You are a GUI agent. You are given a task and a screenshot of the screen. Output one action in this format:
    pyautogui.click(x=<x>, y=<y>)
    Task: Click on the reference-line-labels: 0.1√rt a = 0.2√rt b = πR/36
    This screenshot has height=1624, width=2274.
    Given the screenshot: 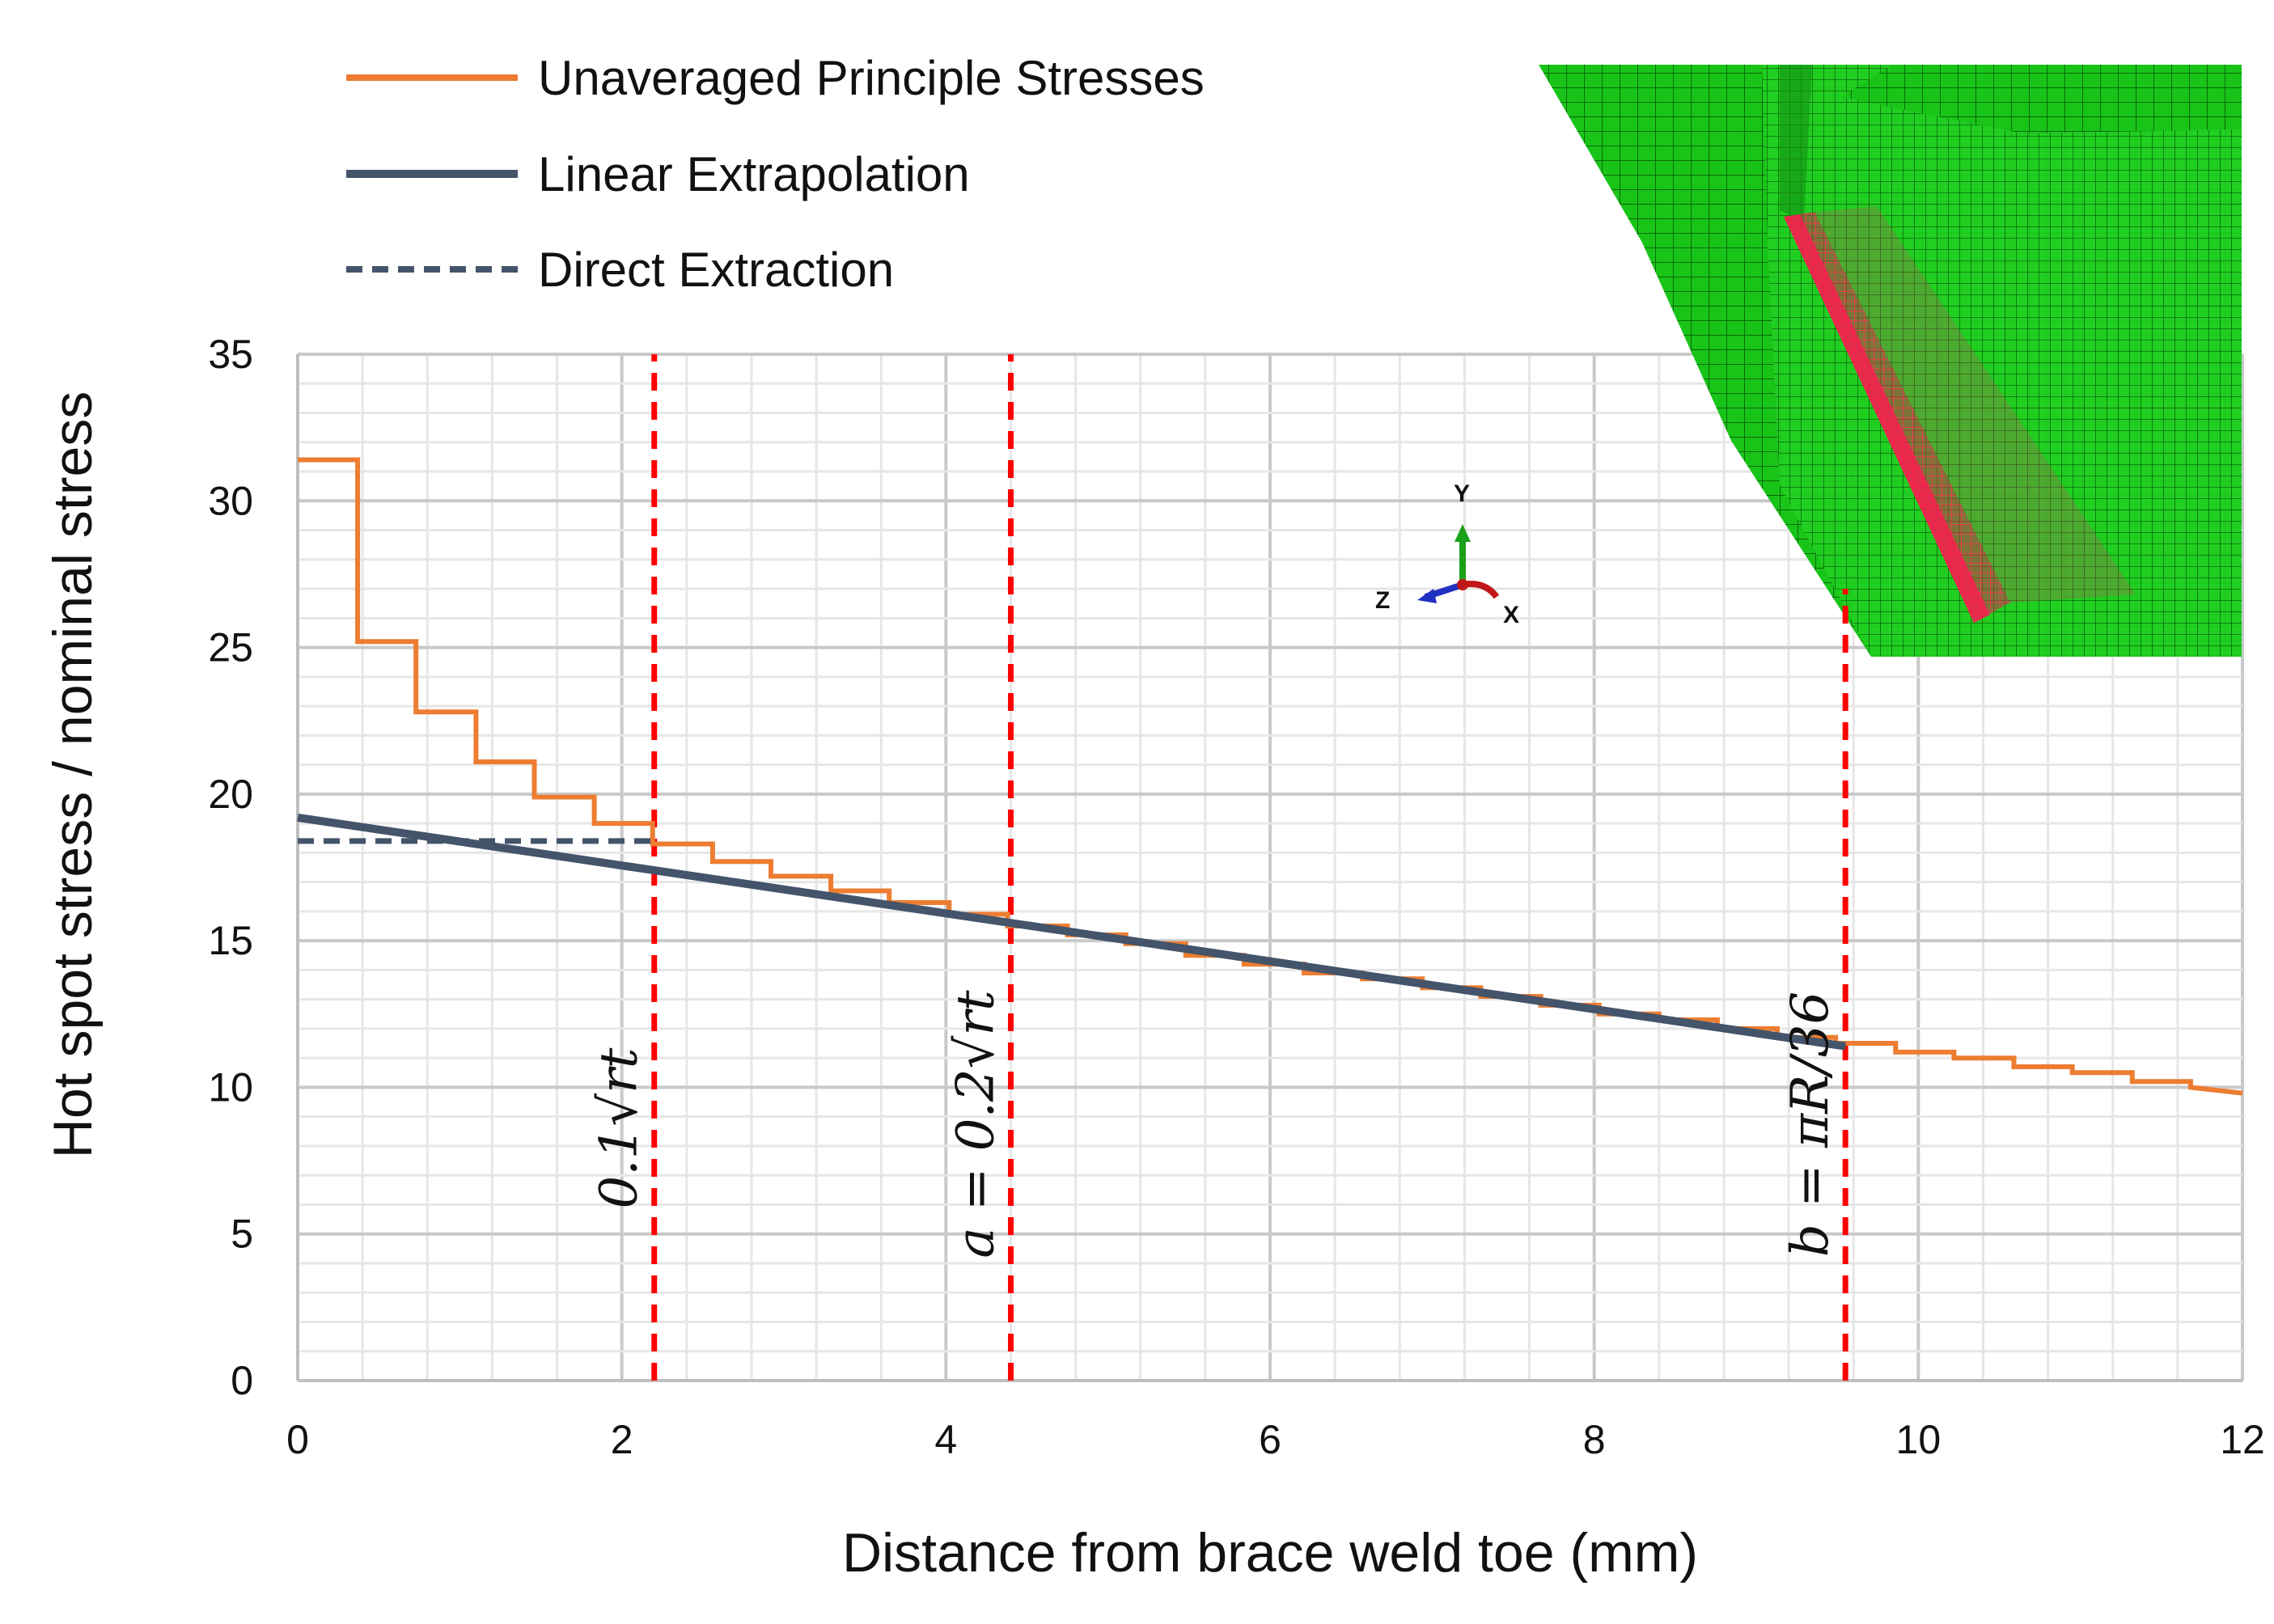 What is the action you would take?
    pyautogui.click(x=1215, y=1124)
    